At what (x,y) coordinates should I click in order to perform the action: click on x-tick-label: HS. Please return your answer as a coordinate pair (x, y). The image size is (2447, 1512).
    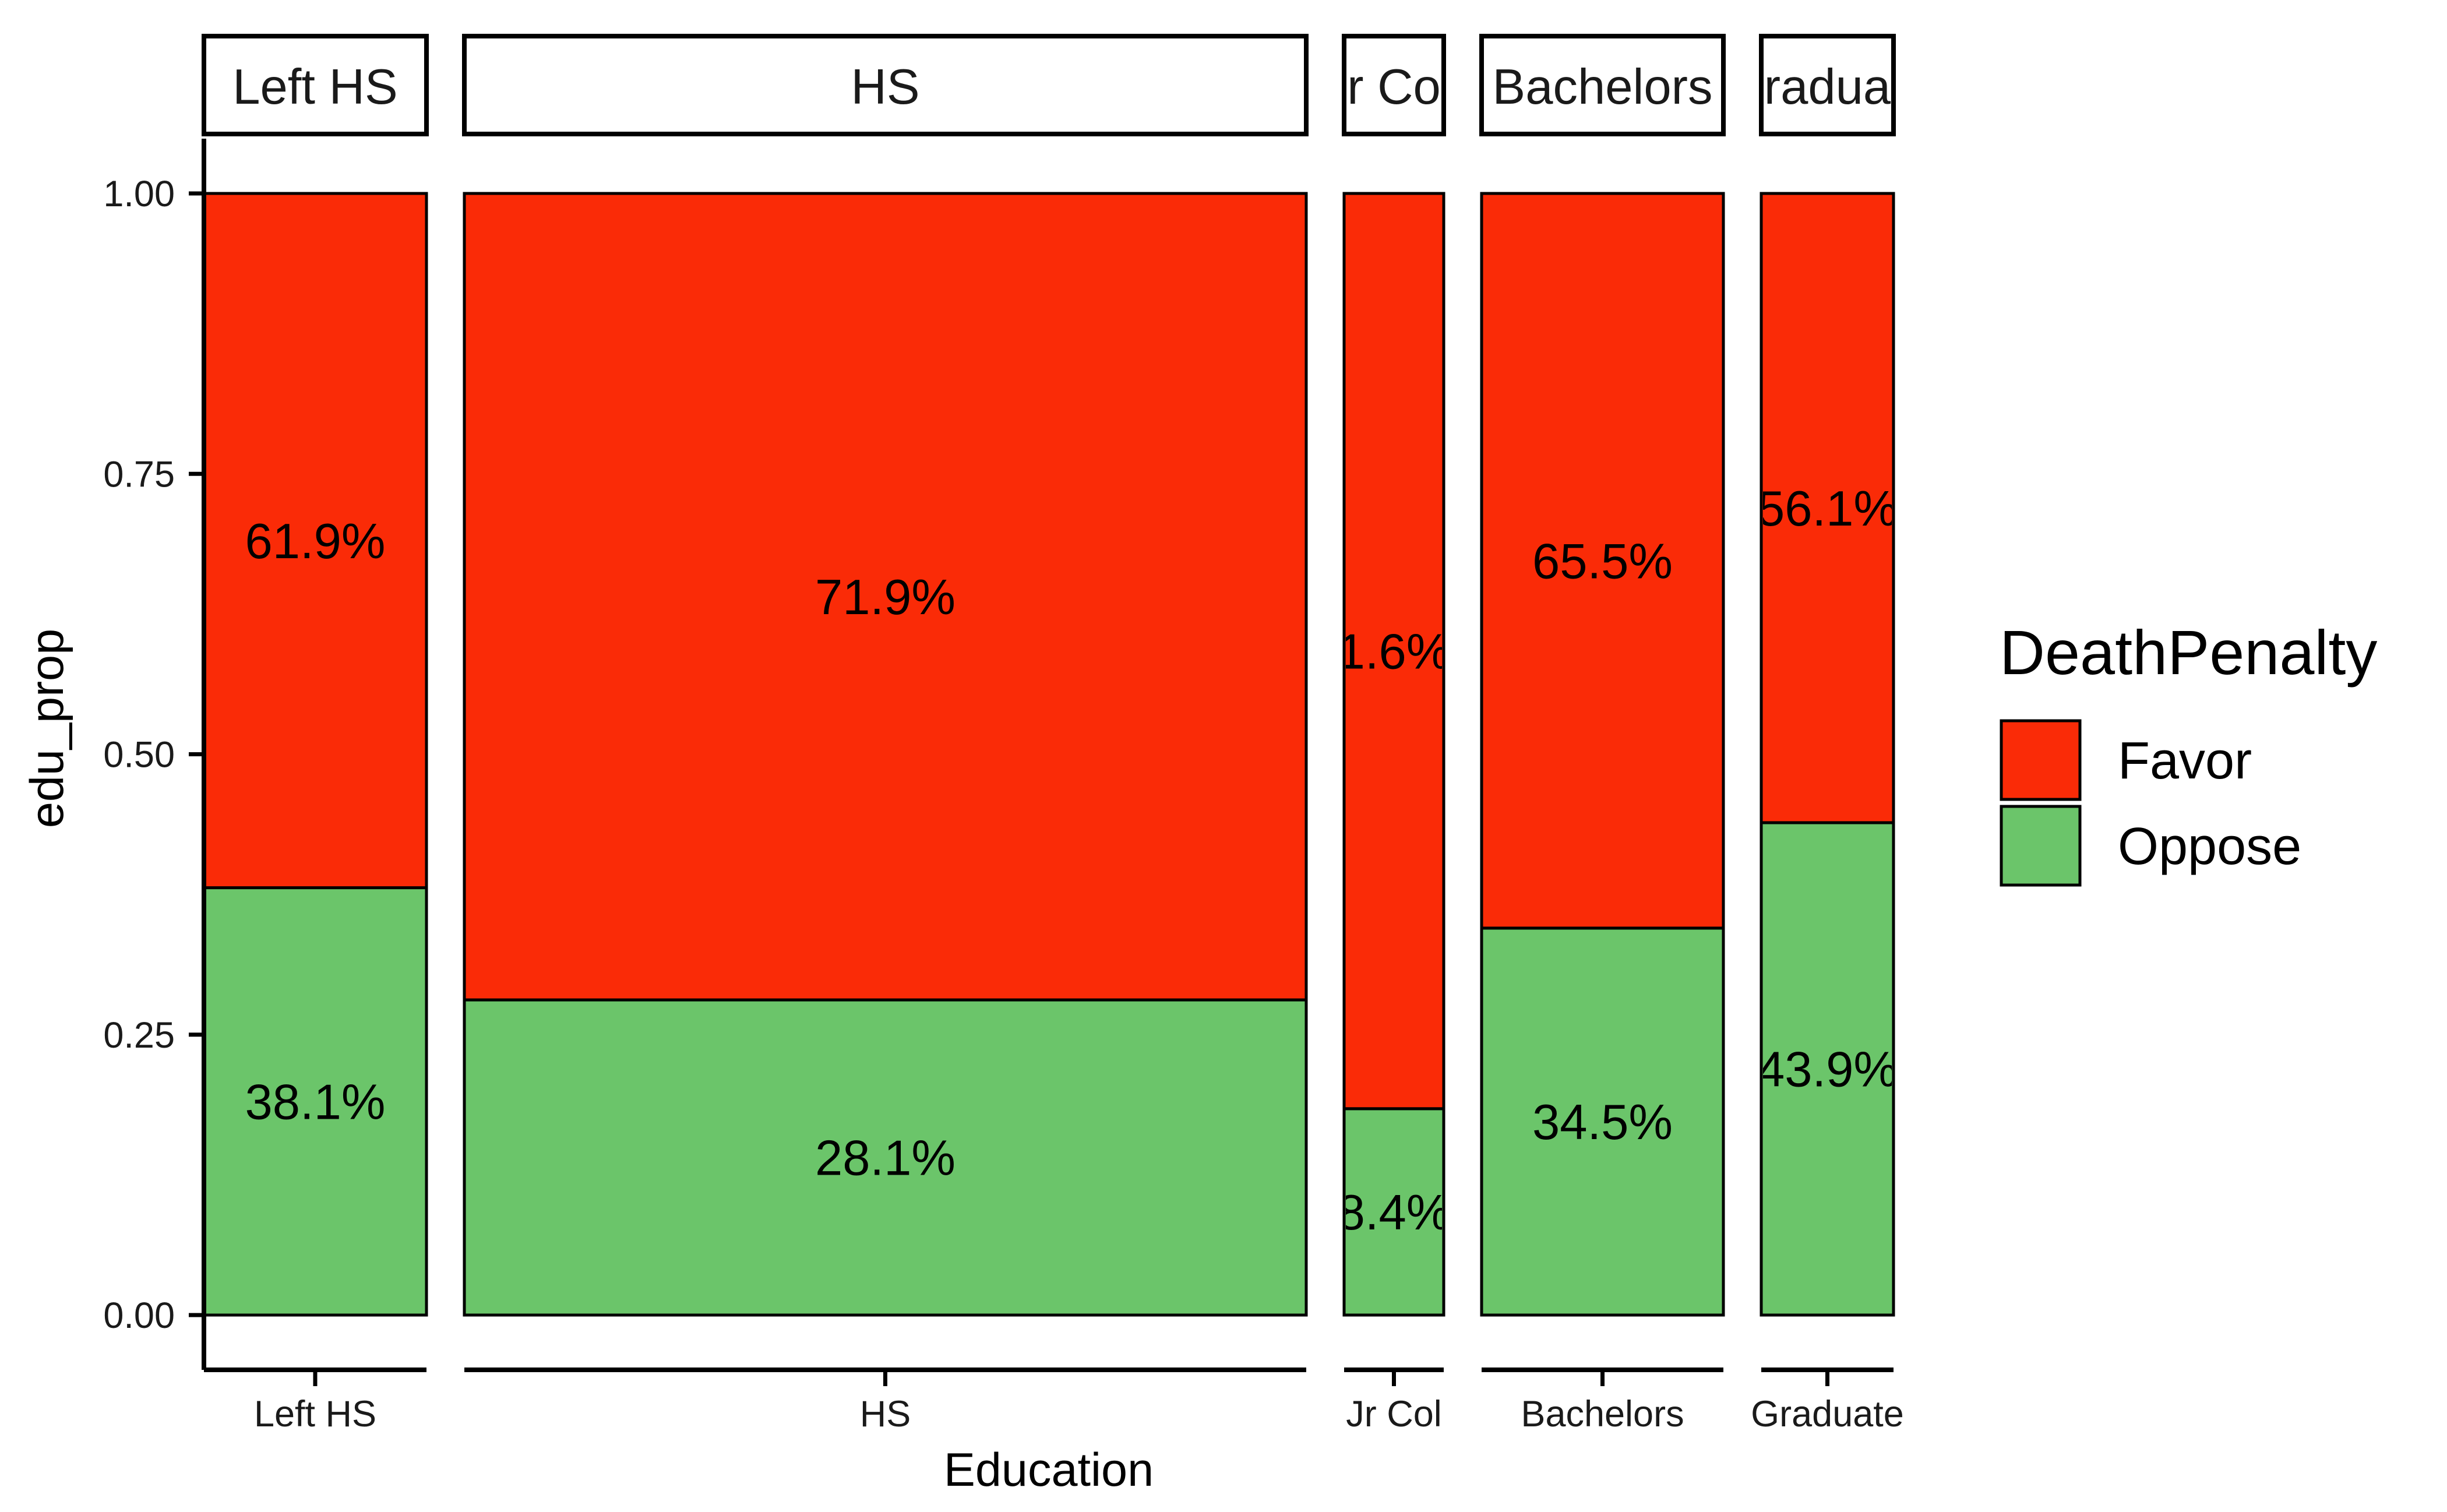
    Looking at the image, I should click on (885, 1414).